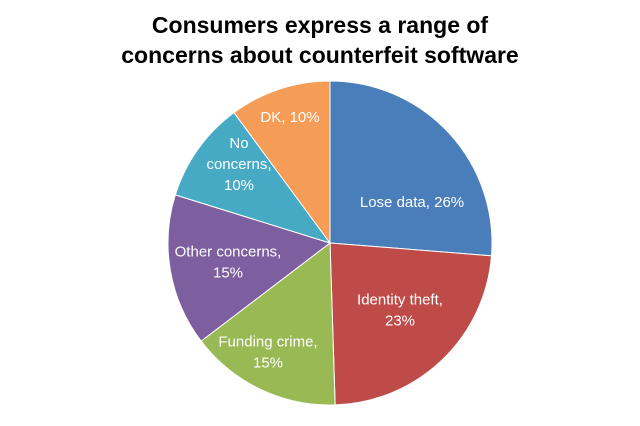 The image size is (640, 426). Describe the element at coordinates (267, 353) in the screenshot. I see `pie-slice-label: Funding crime, 15%` at that location.